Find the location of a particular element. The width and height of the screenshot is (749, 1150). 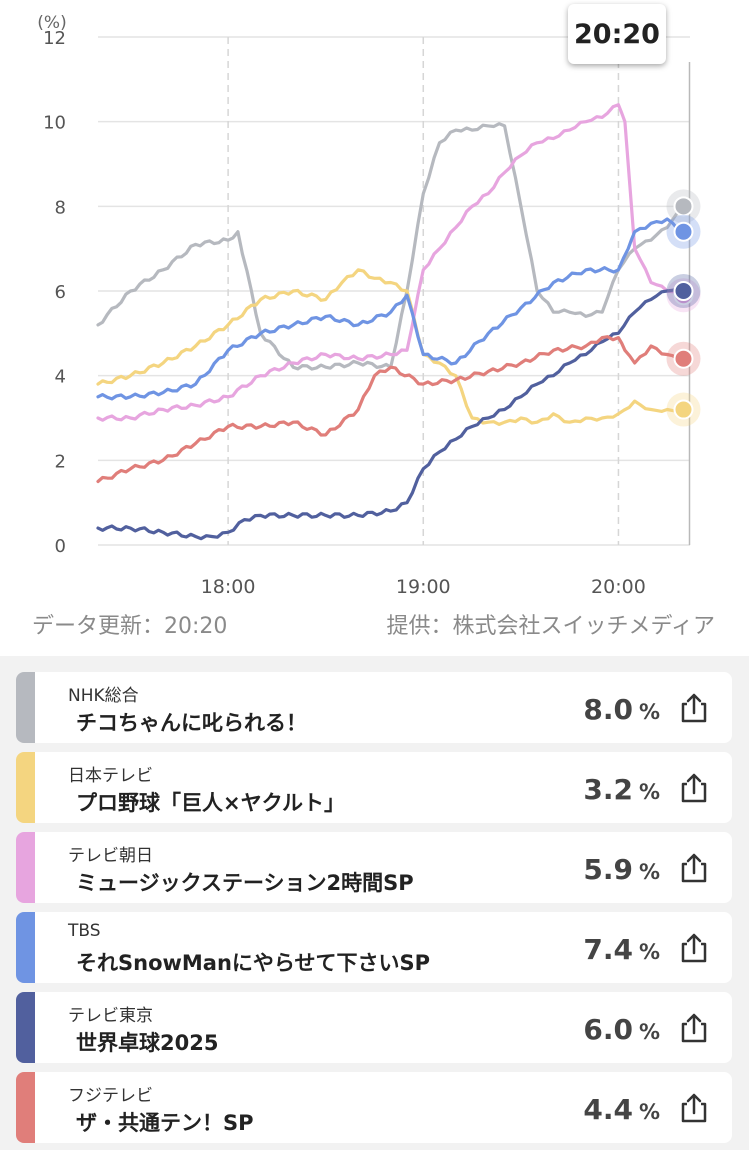

y-tick-label: 6 is located at coordinates (60, 292).